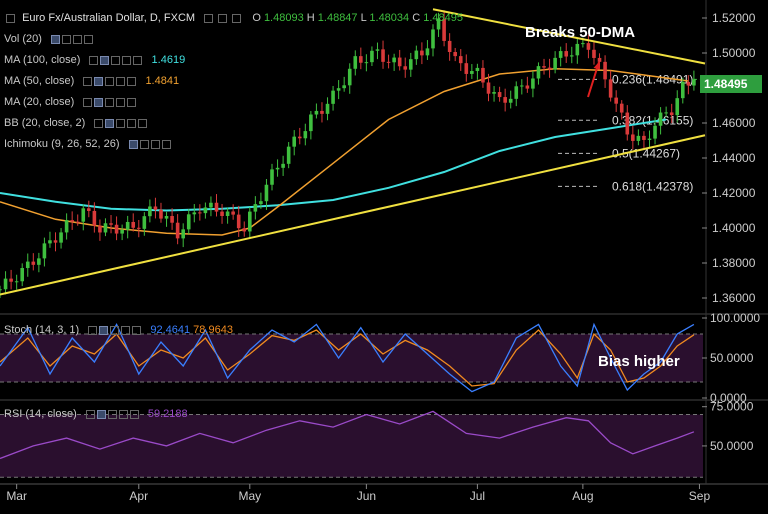 The width and height of the screenshot is (768, 514). Describe the element at coordinates (734, 263) in the screenshot. I see `y-tick-label: 1.38000` at that location.